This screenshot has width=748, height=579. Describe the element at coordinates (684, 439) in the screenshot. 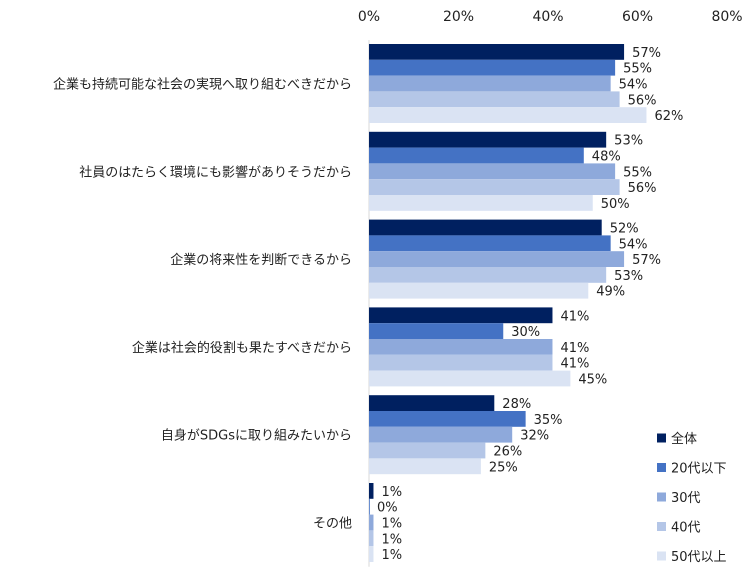

I see `legend-label: 全体` at that location.